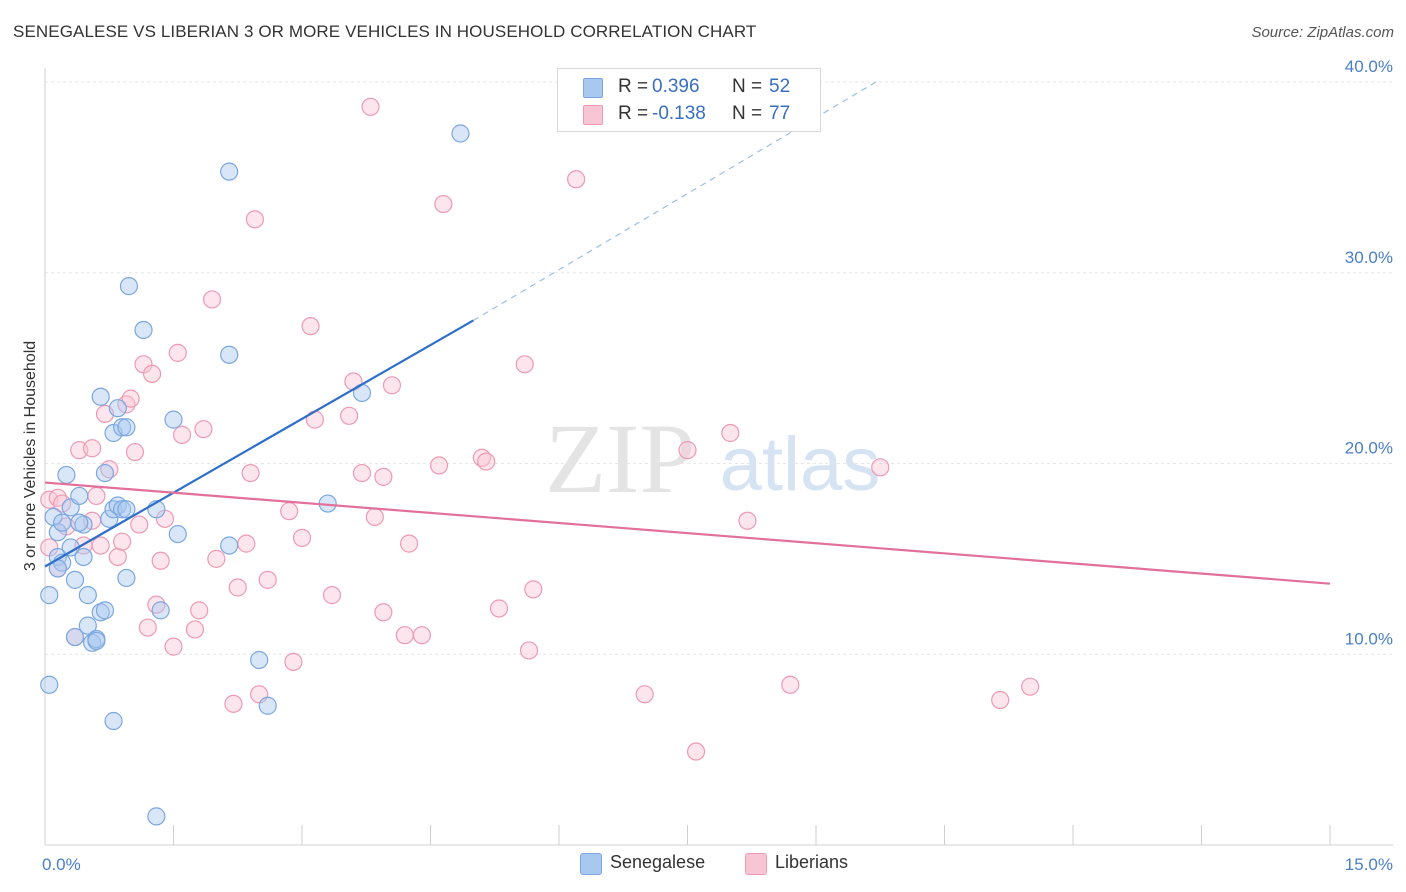 The height and width of the screenshot is (892, 1406). Describe the element at coordinates (1369, 864) in the screenshot. I see `x-tick-label-max: 15.0%` at that location.